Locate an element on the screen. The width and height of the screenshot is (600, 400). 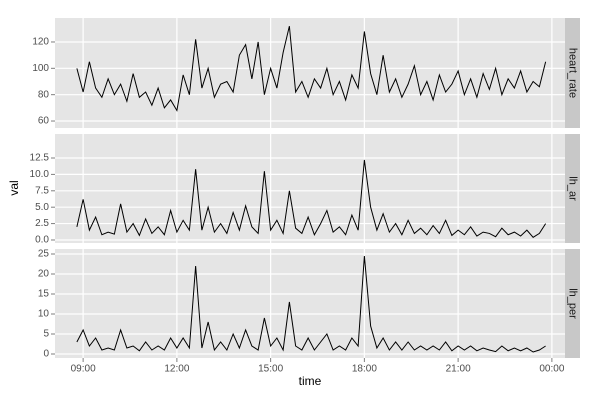
x-tick-label: 09:00 is located at coordinates (83, 369).